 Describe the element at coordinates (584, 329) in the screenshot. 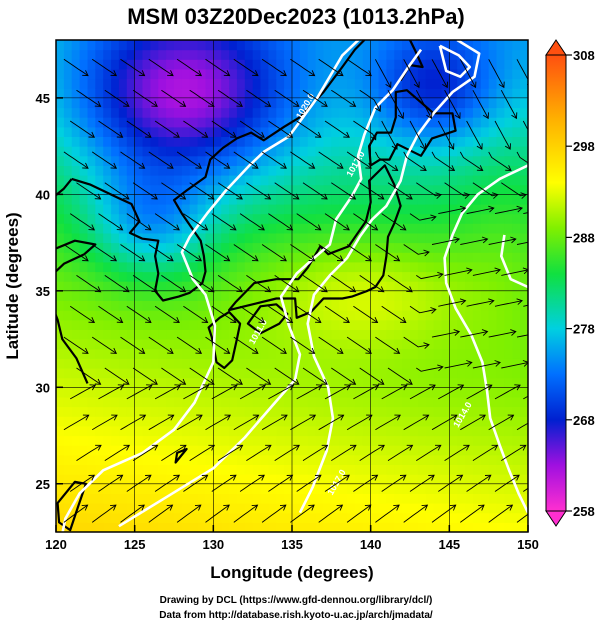

I see `colorbar-tick-label: 278` at that location.